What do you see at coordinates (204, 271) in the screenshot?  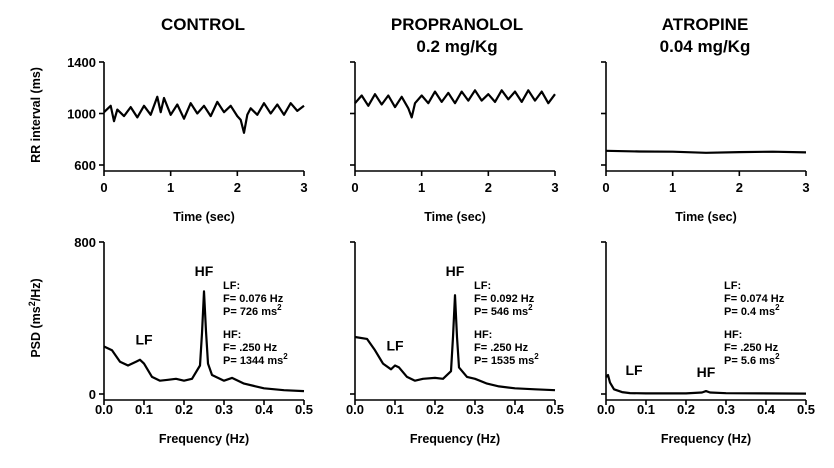 I see `control-psd-hf-peak-label: HF` at bounding box center [204, 271].